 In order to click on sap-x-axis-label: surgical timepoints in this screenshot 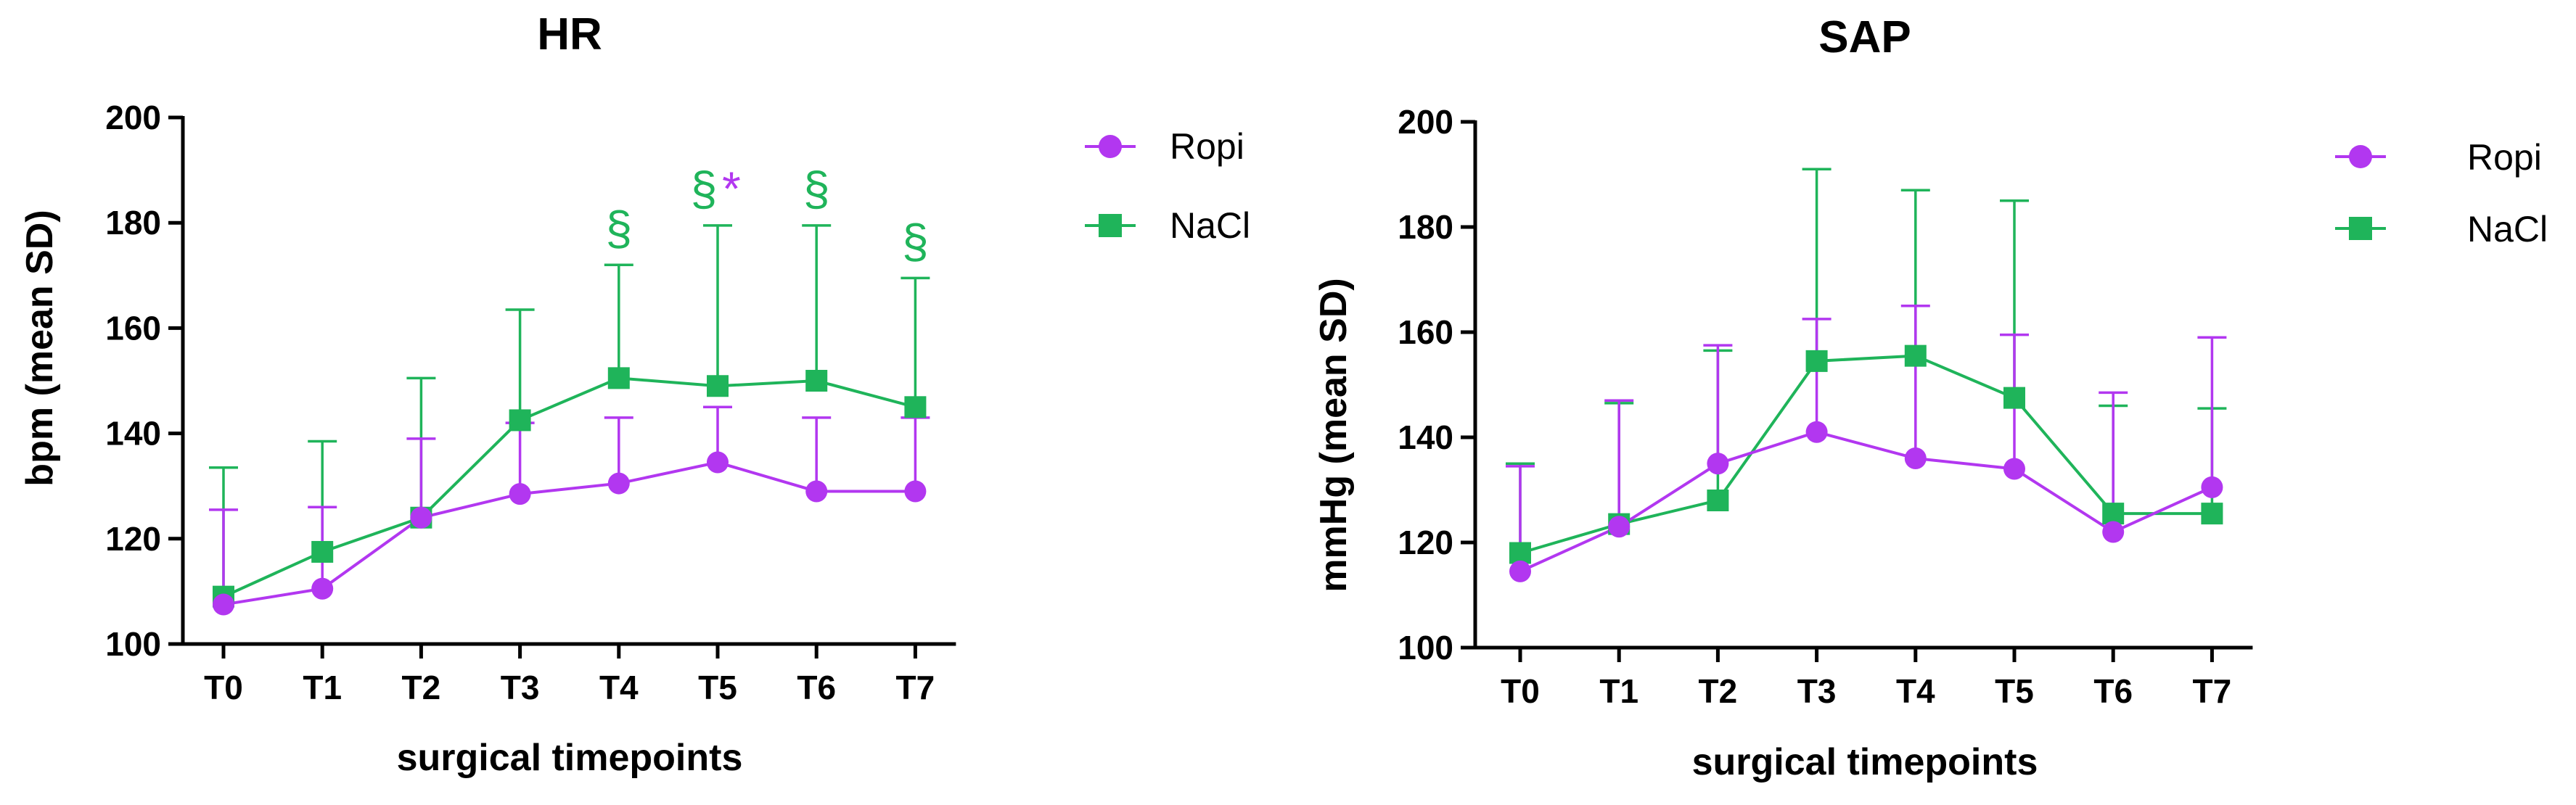, I will do `click(1865, 762)`.